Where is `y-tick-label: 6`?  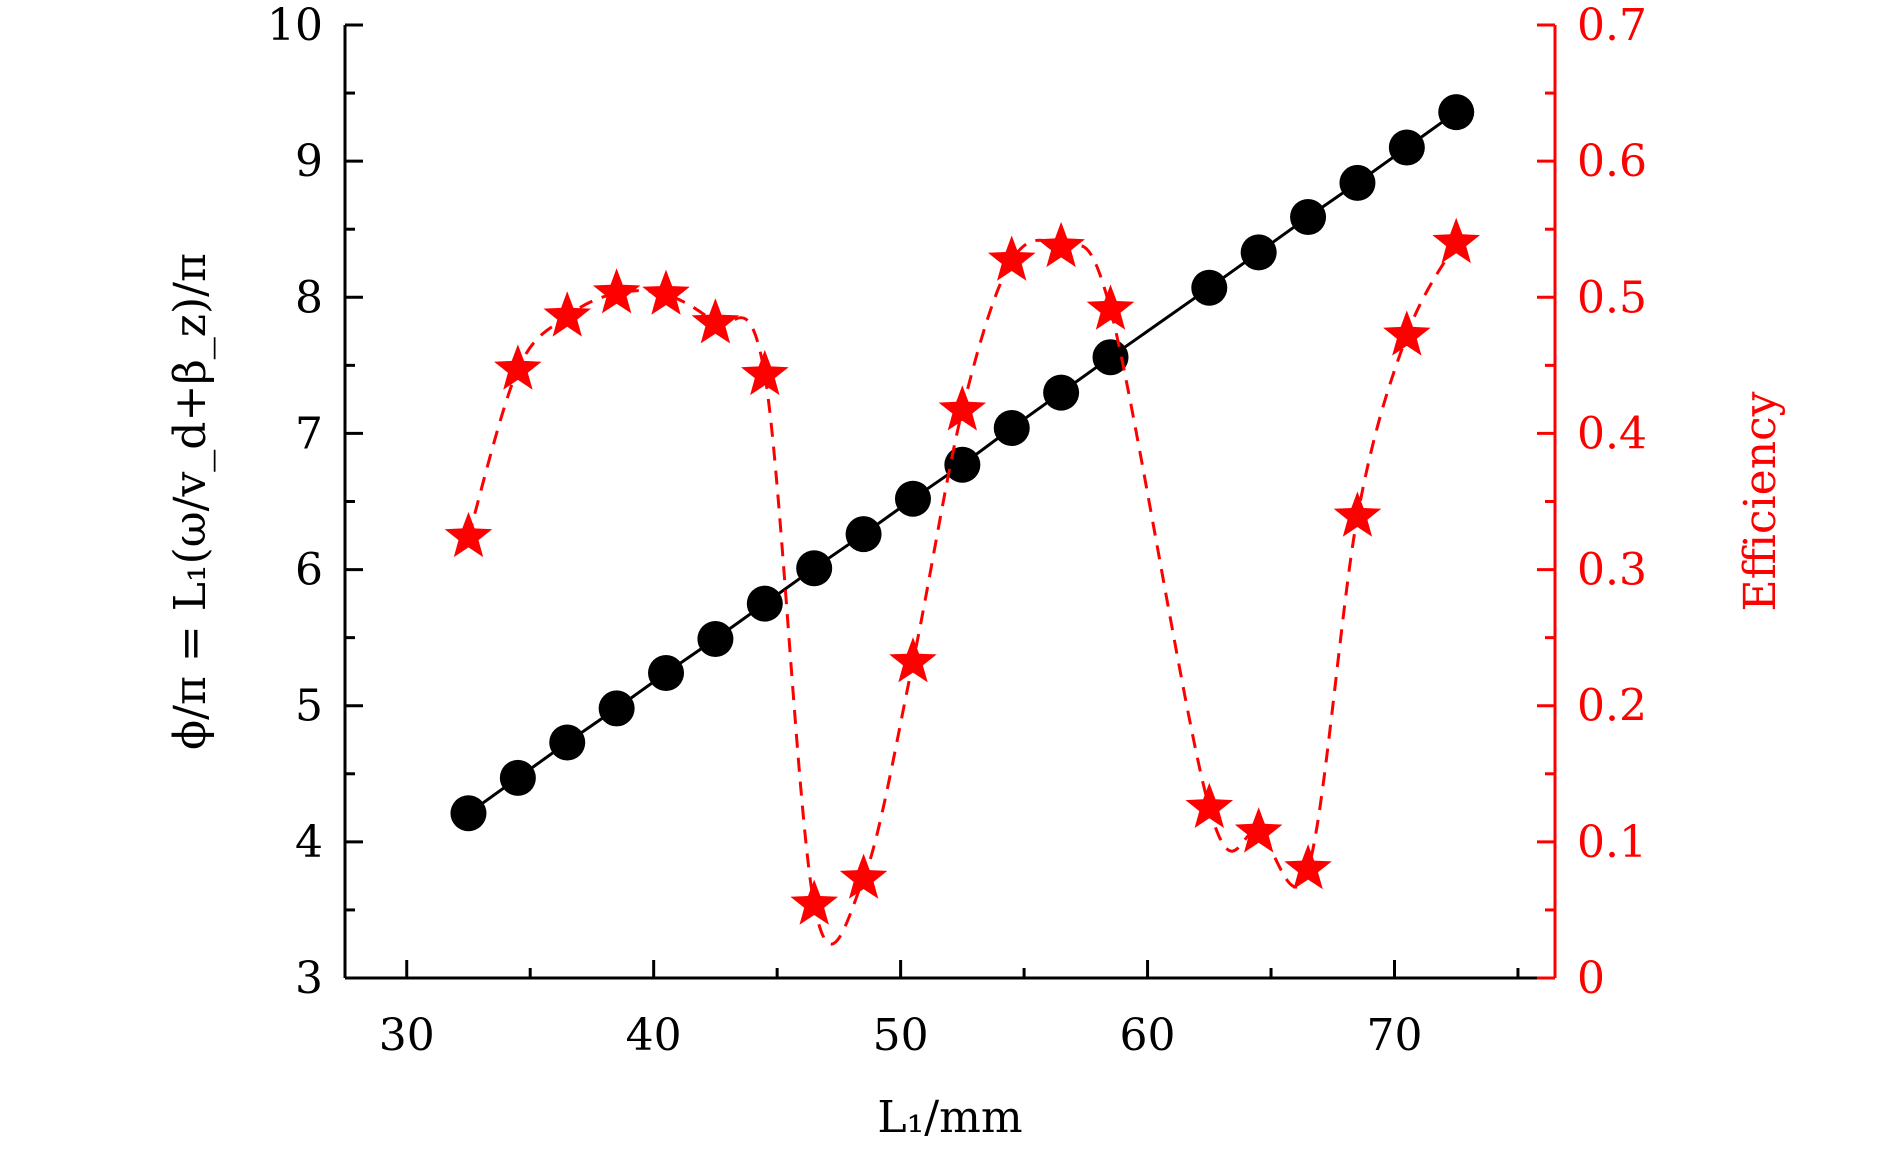
y-tick-label: 6 is located at coordinates (309, 570).